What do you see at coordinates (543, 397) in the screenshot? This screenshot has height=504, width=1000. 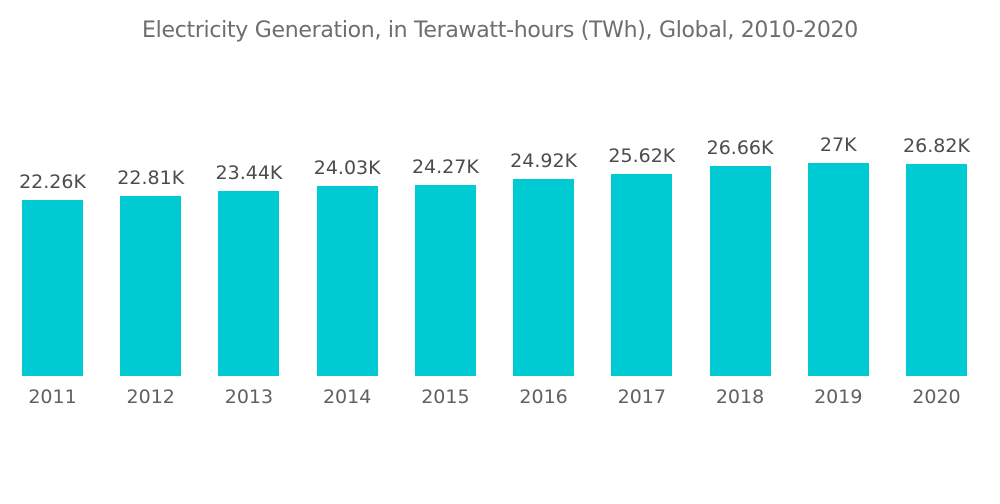 I see `x-axis-tick-label: 2016` at bounding box center [543, 397].